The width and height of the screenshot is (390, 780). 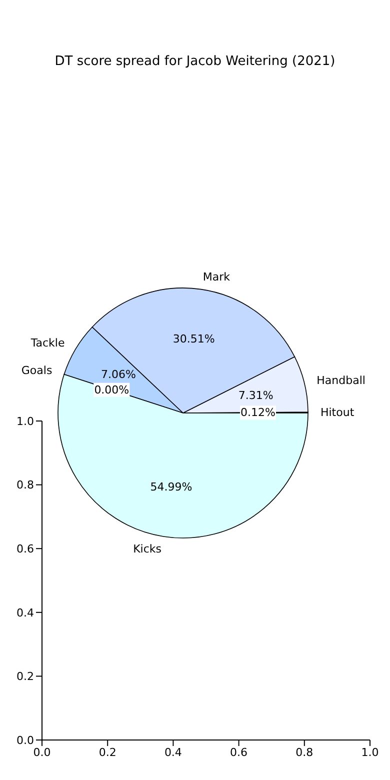 What do you see at coordinates (195, 61) in the screenshot?
I see `chart-title: DT score spread for Jacob Weitering (2021)` at bounding box center [195, 61].